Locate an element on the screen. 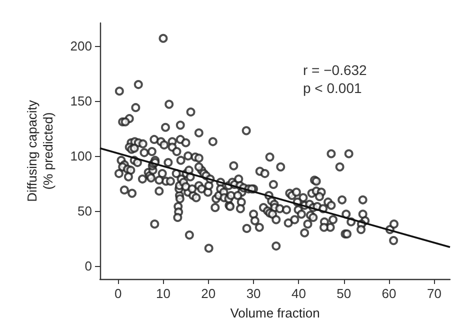 The height and width of the screenshot is (326, 474). y-tick-label: 150 is located at coordinates (81, 101).